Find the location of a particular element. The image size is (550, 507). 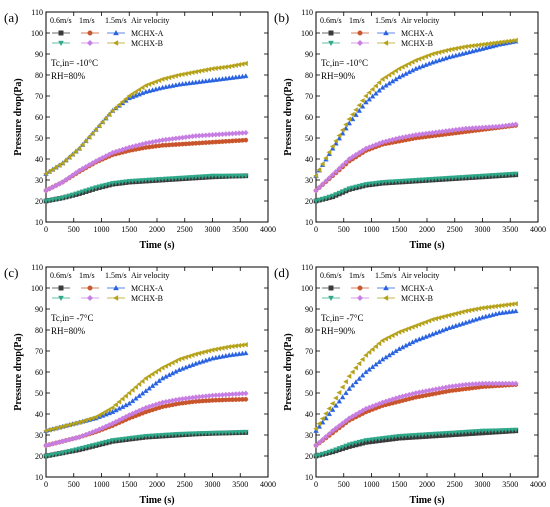

x-tick-label: 2500 is located at coordinates (185, 229).